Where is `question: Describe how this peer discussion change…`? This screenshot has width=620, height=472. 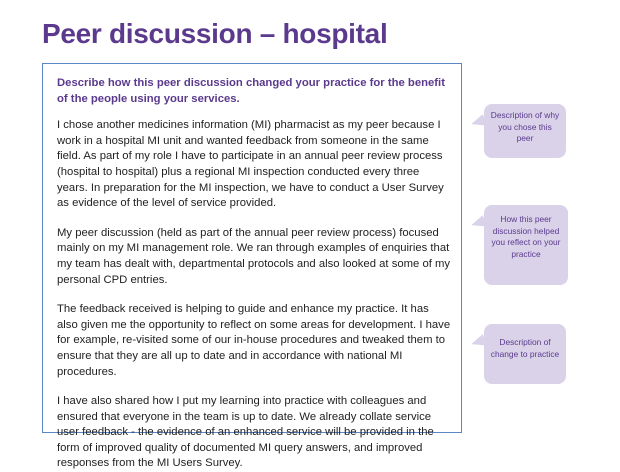
question: Describe how this peer discussion change… is located at coordinates (251, 91).